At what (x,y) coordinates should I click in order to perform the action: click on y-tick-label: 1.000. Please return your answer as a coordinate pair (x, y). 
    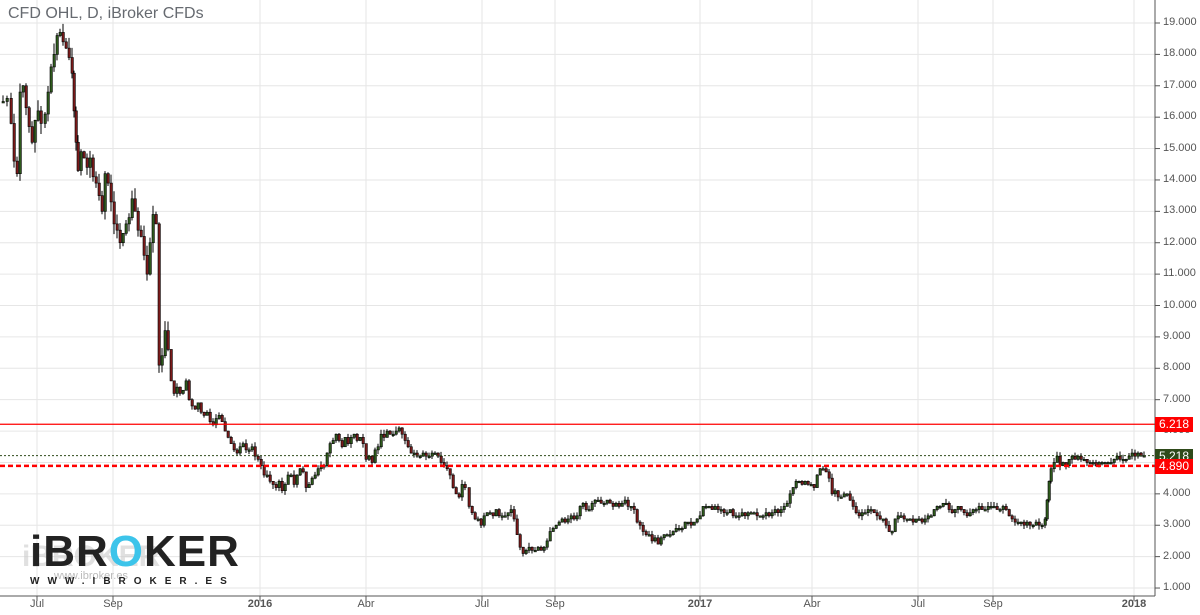
    Looking at the image, I should click on (1177, 587).